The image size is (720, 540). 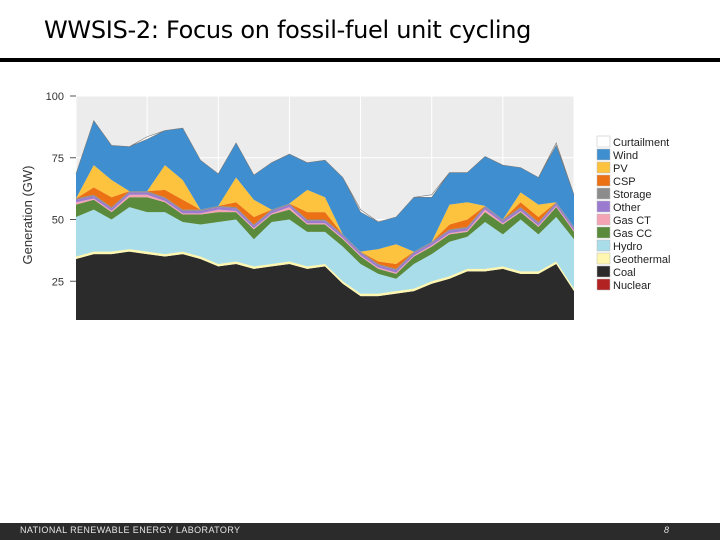 What do you see at coordinates (603, 154) in the screenshot?
I see `legend-swatch-wind` at bounding box center [603, 154].